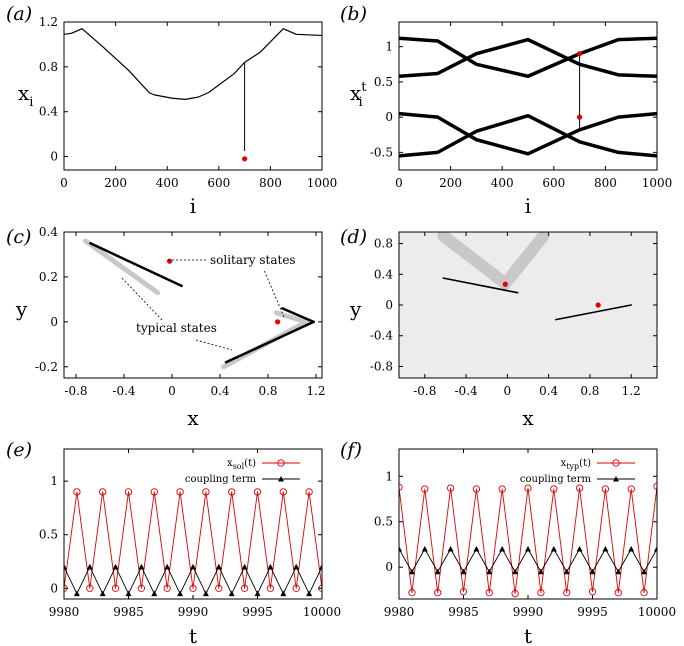 This screenshot has height=646, width=684. What do you see at coordinates (580, 54) in the screenshot?
I see `solitary-point` at bounding box center [580, 54].